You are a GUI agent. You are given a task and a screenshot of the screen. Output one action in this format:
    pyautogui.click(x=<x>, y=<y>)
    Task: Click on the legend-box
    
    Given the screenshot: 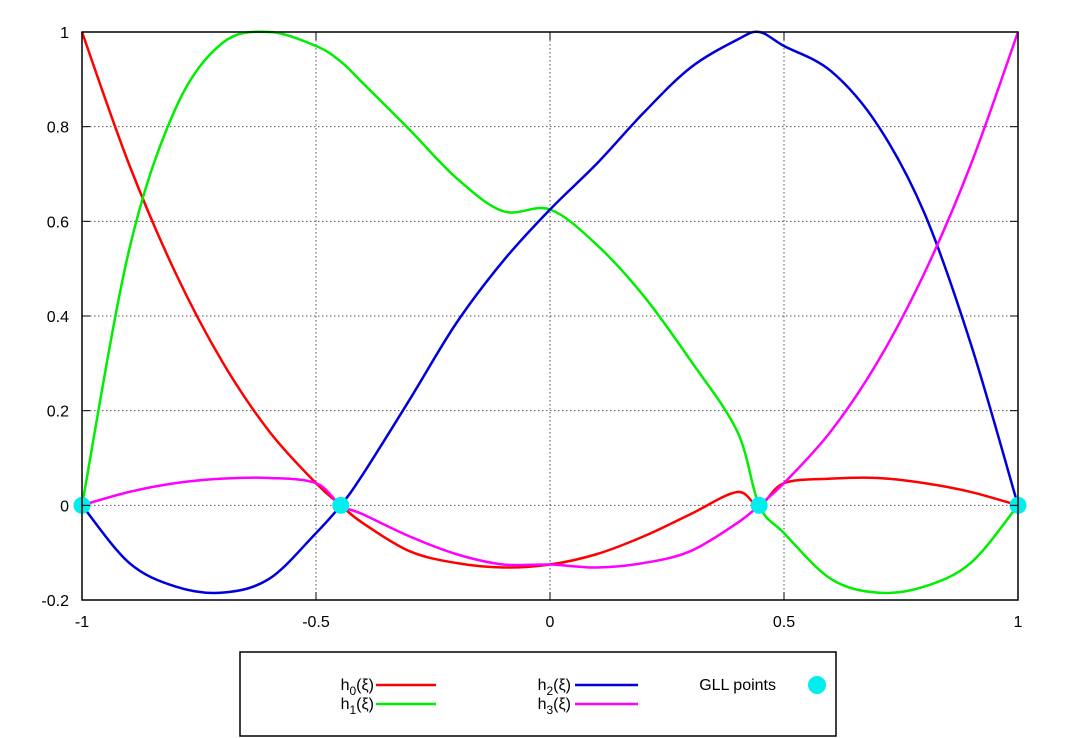 What is the action you would take?
    pyautogui.click(x=538, y=694)
    